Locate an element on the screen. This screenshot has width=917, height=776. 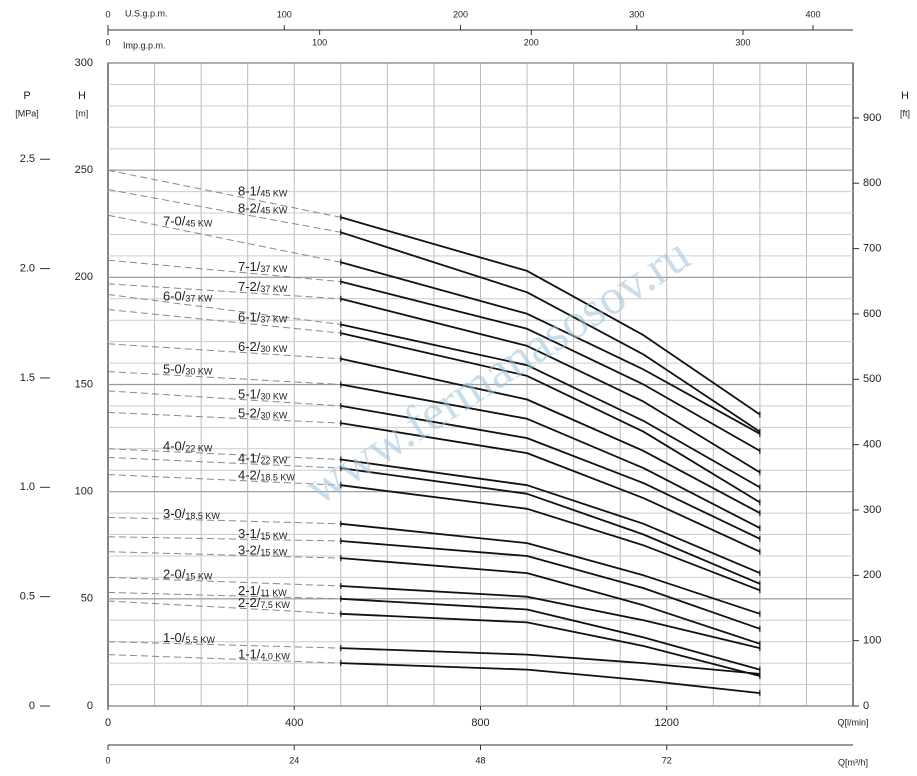
y-tick-label: 300 is located at coordinates (84, 63).